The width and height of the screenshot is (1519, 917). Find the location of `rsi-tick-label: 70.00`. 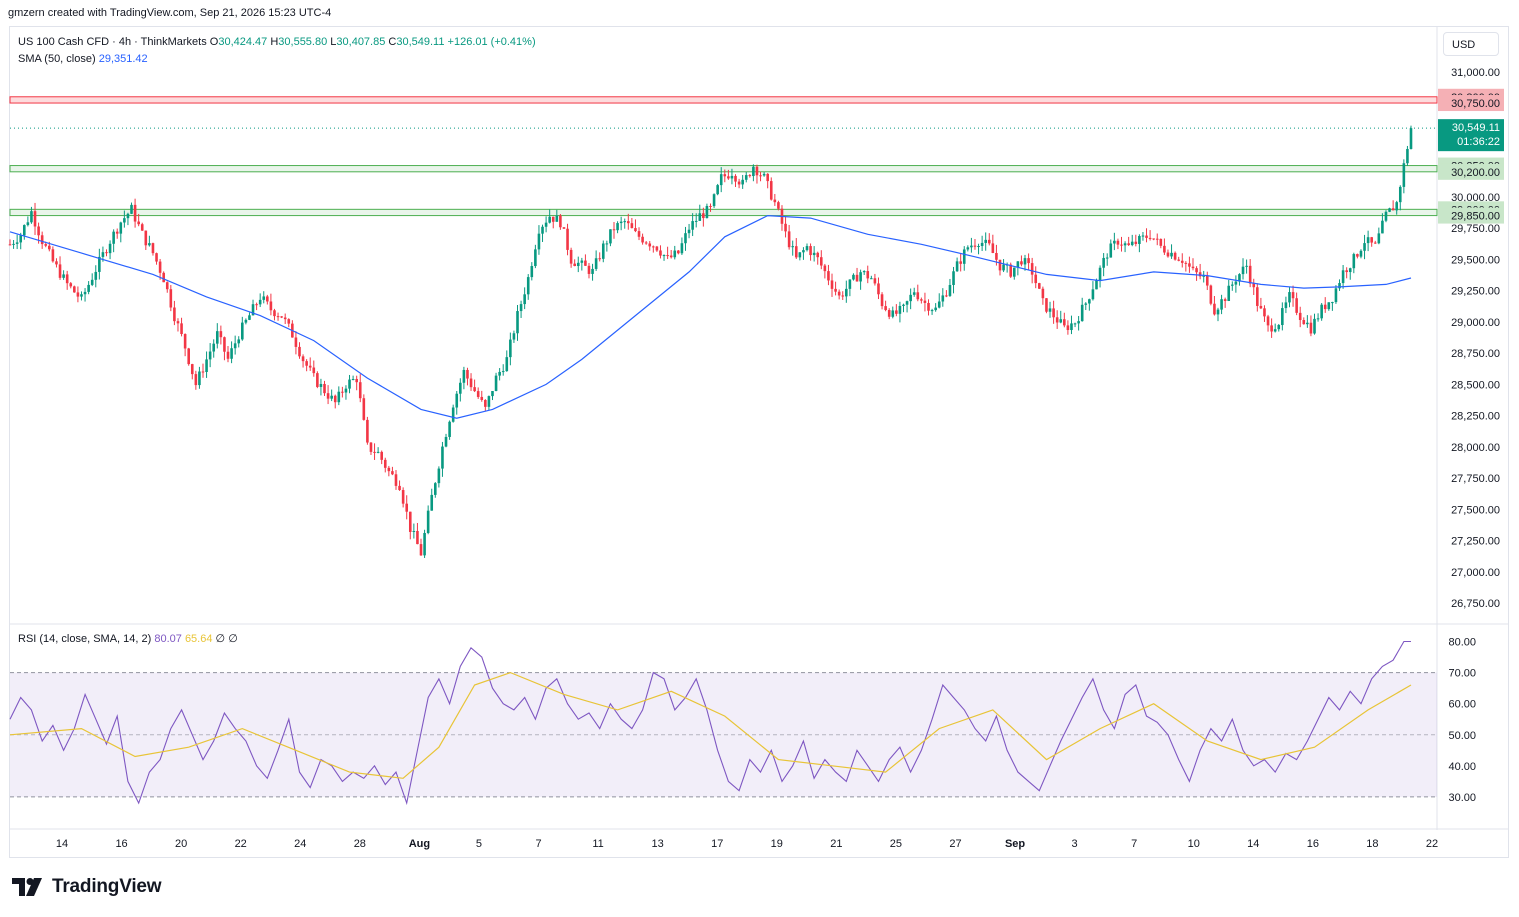

rsi-tick-label: 70.00 is located at coordinates (1462, 674).